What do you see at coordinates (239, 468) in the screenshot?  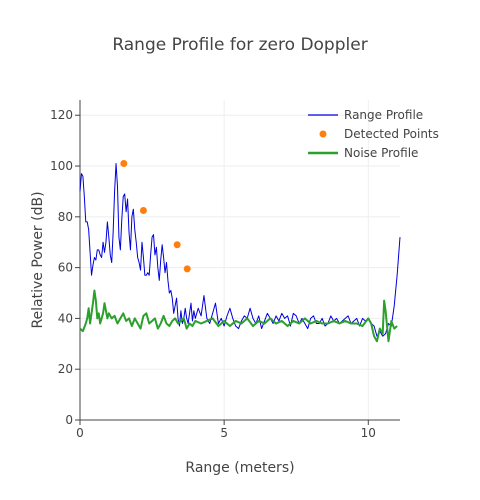 I see `x-axis-label: Range (meters)` at bounding box center [239, 468].